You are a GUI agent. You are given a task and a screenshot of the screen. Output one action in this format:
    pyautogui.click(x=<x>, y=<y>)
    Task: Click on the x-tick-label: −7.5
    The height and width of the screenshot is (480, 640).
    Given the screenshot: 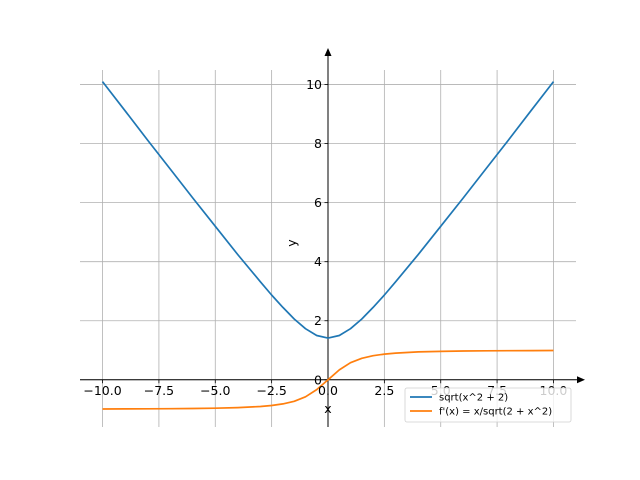 What is the action you would take?
    pyautogui.click(x=159, y=390)
    